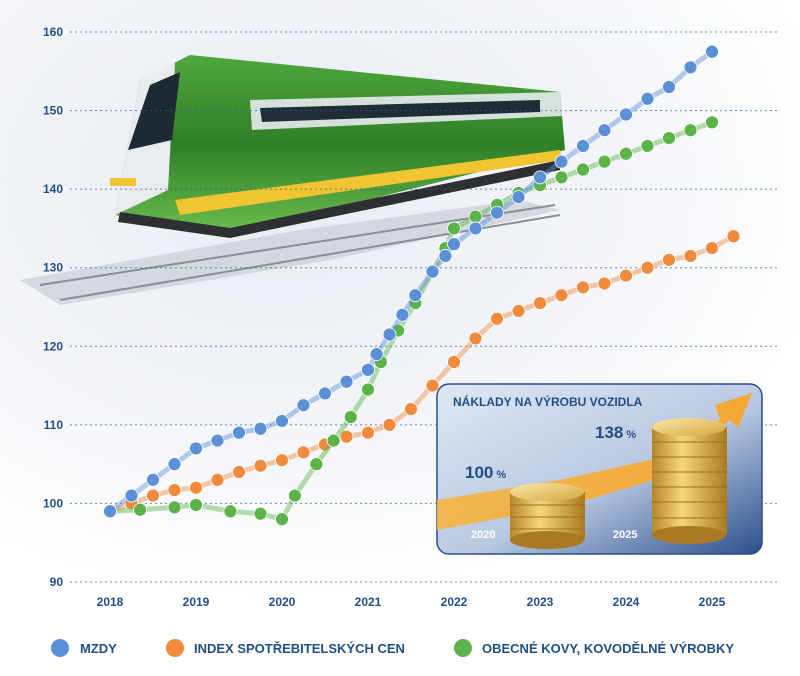 This screenshot has width=800, height=676. What do you see at coordinates (53, 111) in the screenshot?
I see `y-tick-label: 150` at bounding box center [53, 111].